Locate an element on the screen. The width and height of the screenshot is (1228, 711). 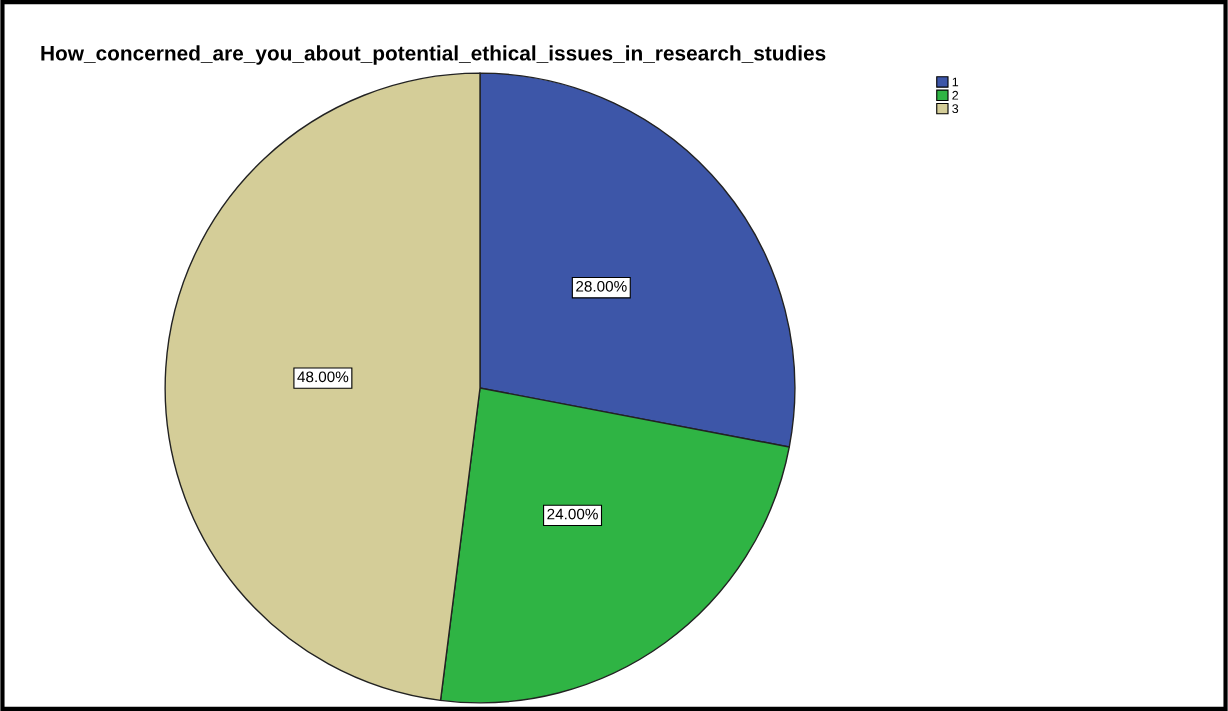
data-label: 48.00% is located at coordinates (323, 377).